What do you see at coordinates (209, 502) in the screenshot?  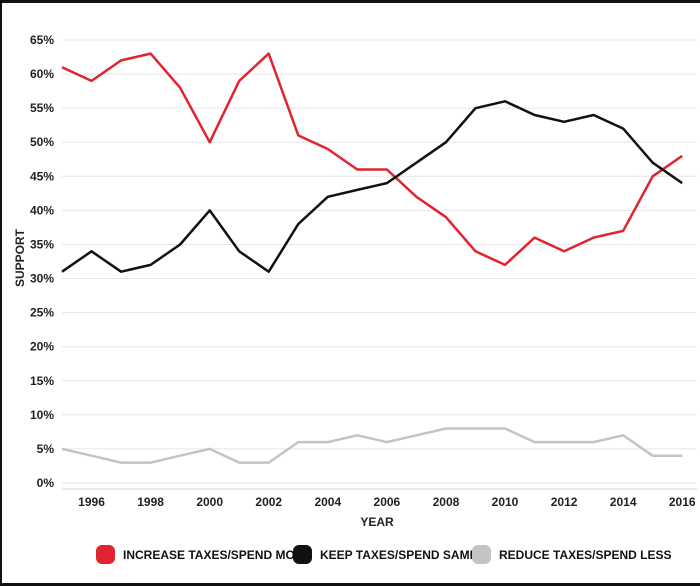 I see `x-tick-label: 2000` at bounding box center [209, 502].